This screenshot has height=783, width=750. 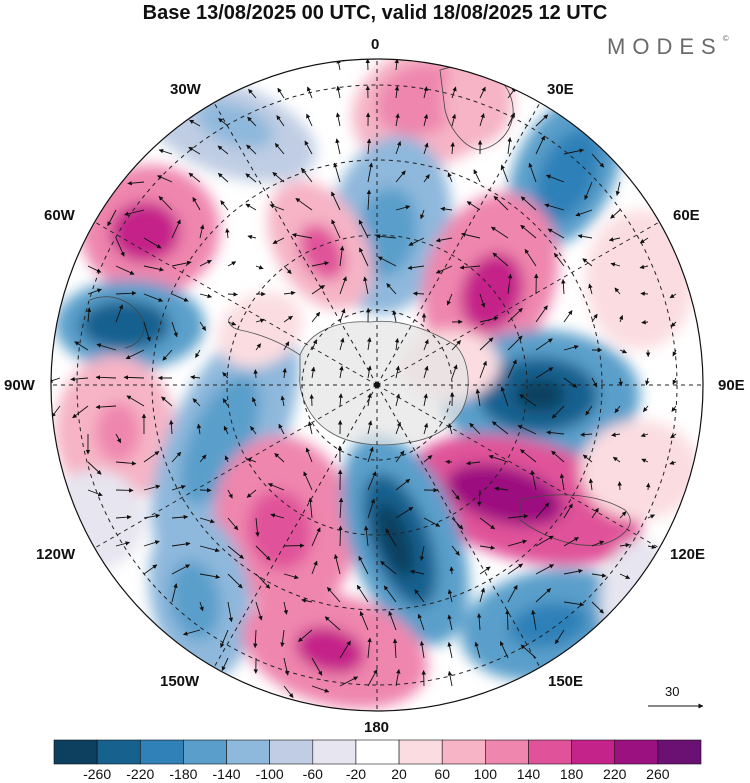 What do you see at coordinates (442, 774) in the screenshot?
I see `colorbar-tick-label: 60` at bounding box center [442, 774].